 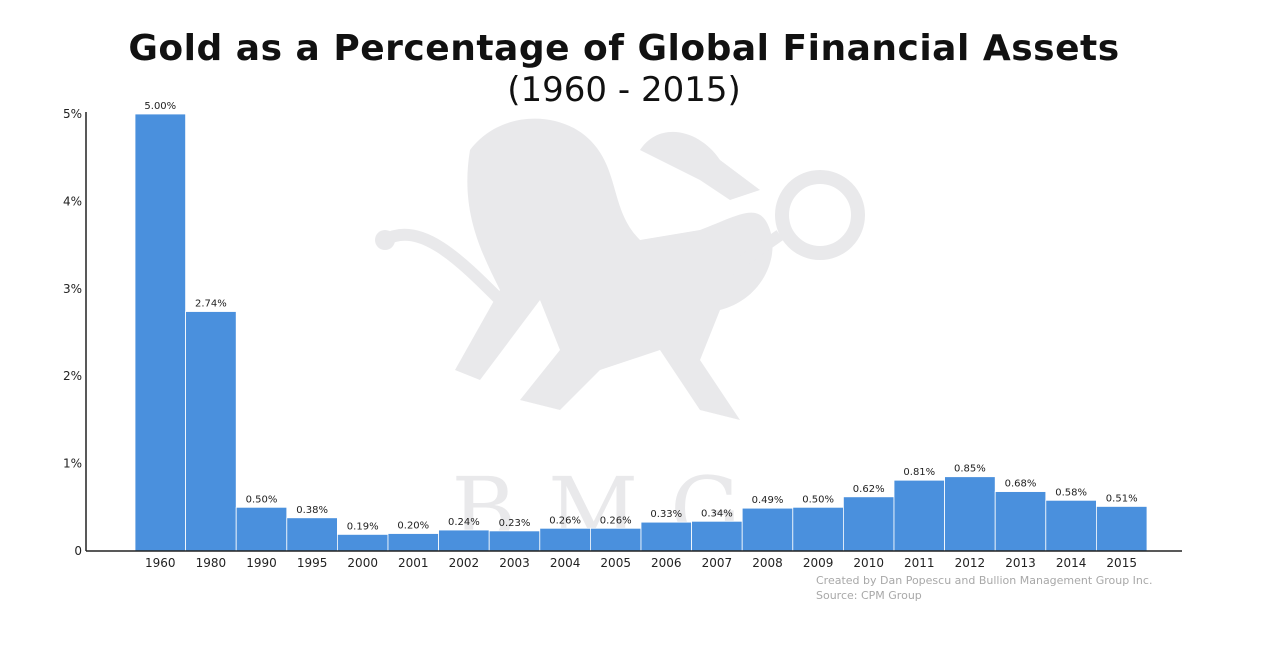 I want to click on data-label-2013: 0.68%, so click(x=1021, y=484).